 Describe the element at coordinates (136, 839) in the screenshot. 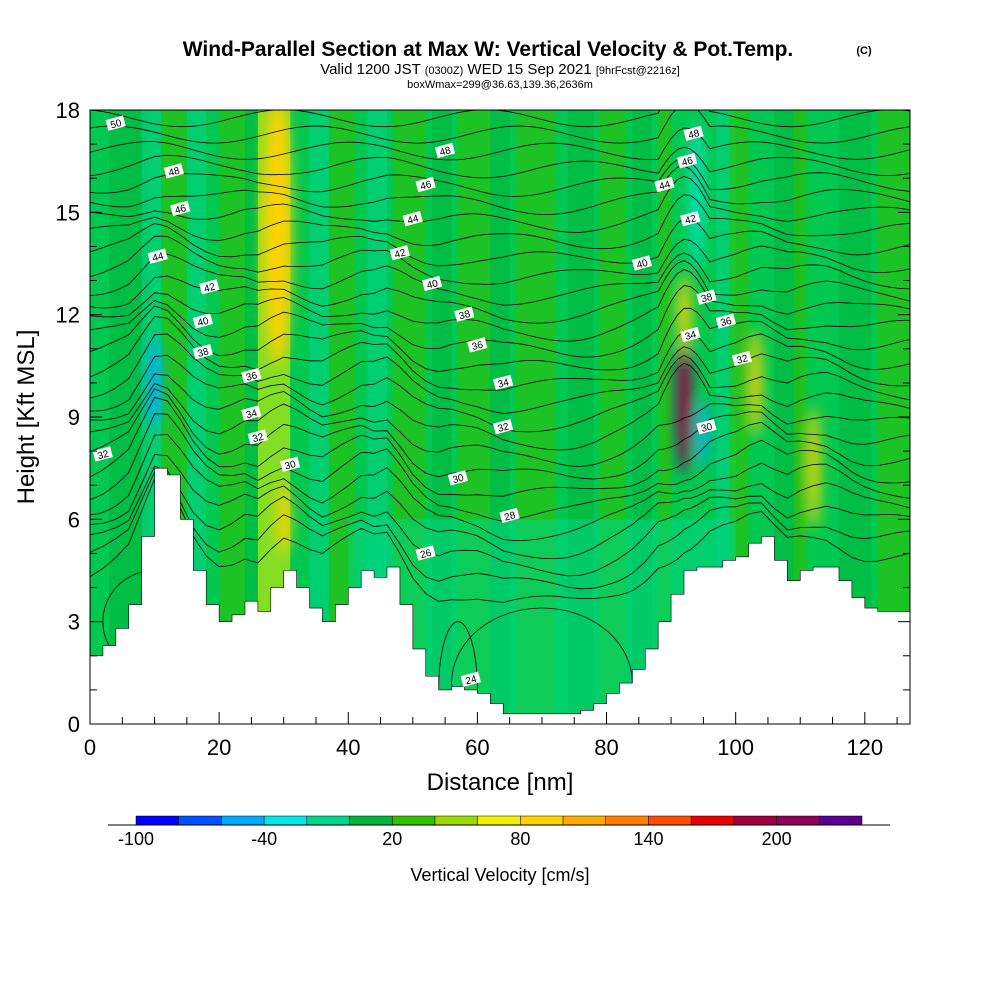

I see `colorbar-tick-label: -100` at that location.